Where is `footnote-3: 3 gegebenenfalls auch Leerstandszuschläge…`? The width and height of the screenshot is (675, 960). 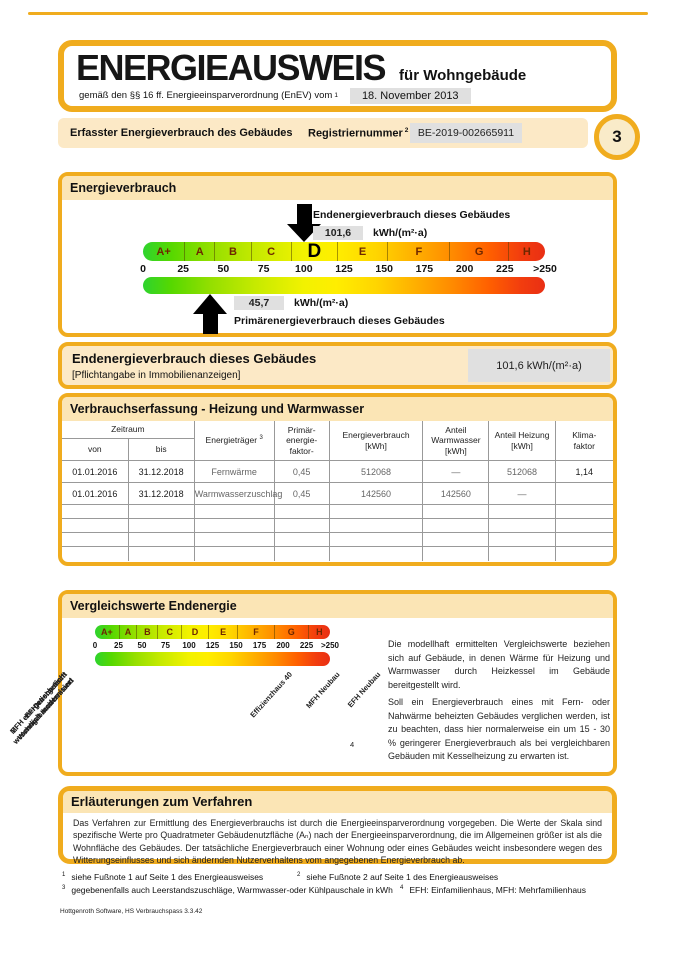 footnote-3: 3 gegebenenfalls auch Leerstandszuschläge… is located at coordinates (227, 890).